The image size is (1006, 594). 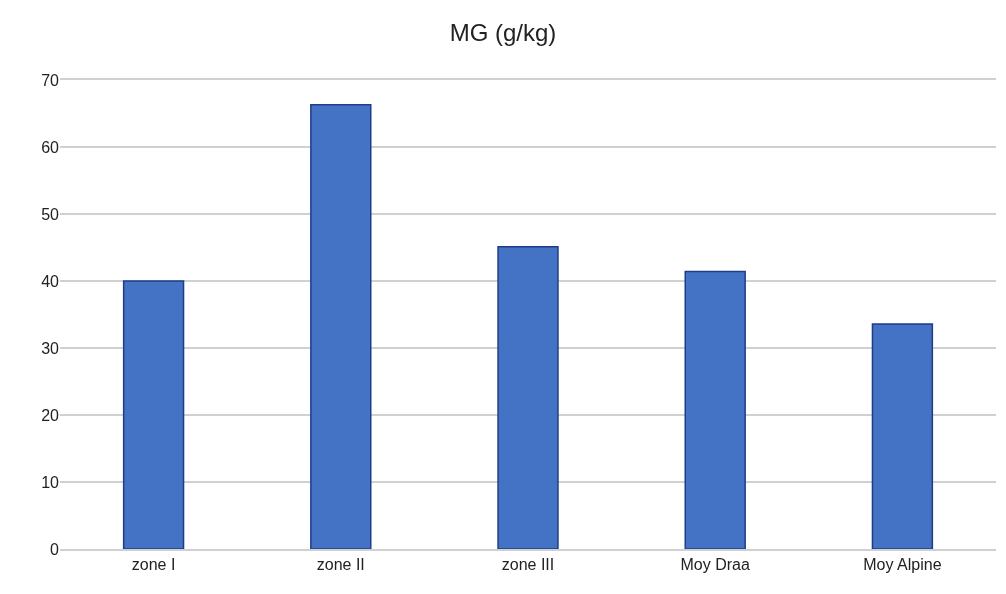 I want to click on y-tick-label: 40, so click(x=50, y=281).